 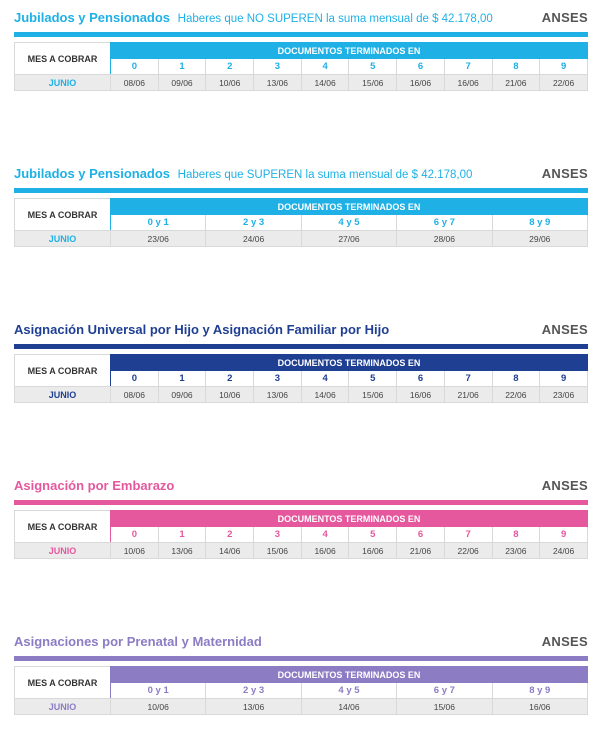 I want to click on document-digit-cell: 0 y 1, so click(x=158, y=690).